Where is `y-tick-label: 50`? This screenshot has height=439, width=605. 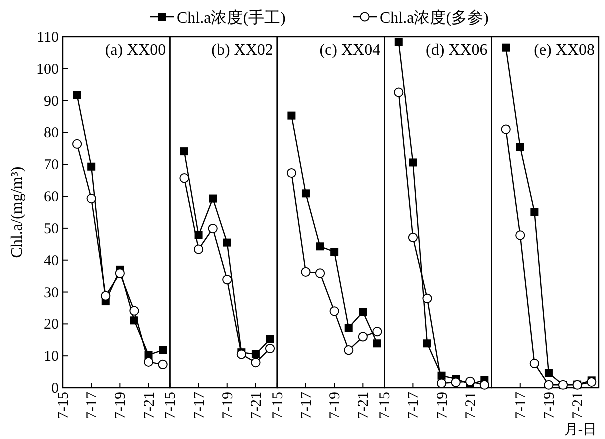 y-tick-label: 50 is located at coordinates (51, 229).